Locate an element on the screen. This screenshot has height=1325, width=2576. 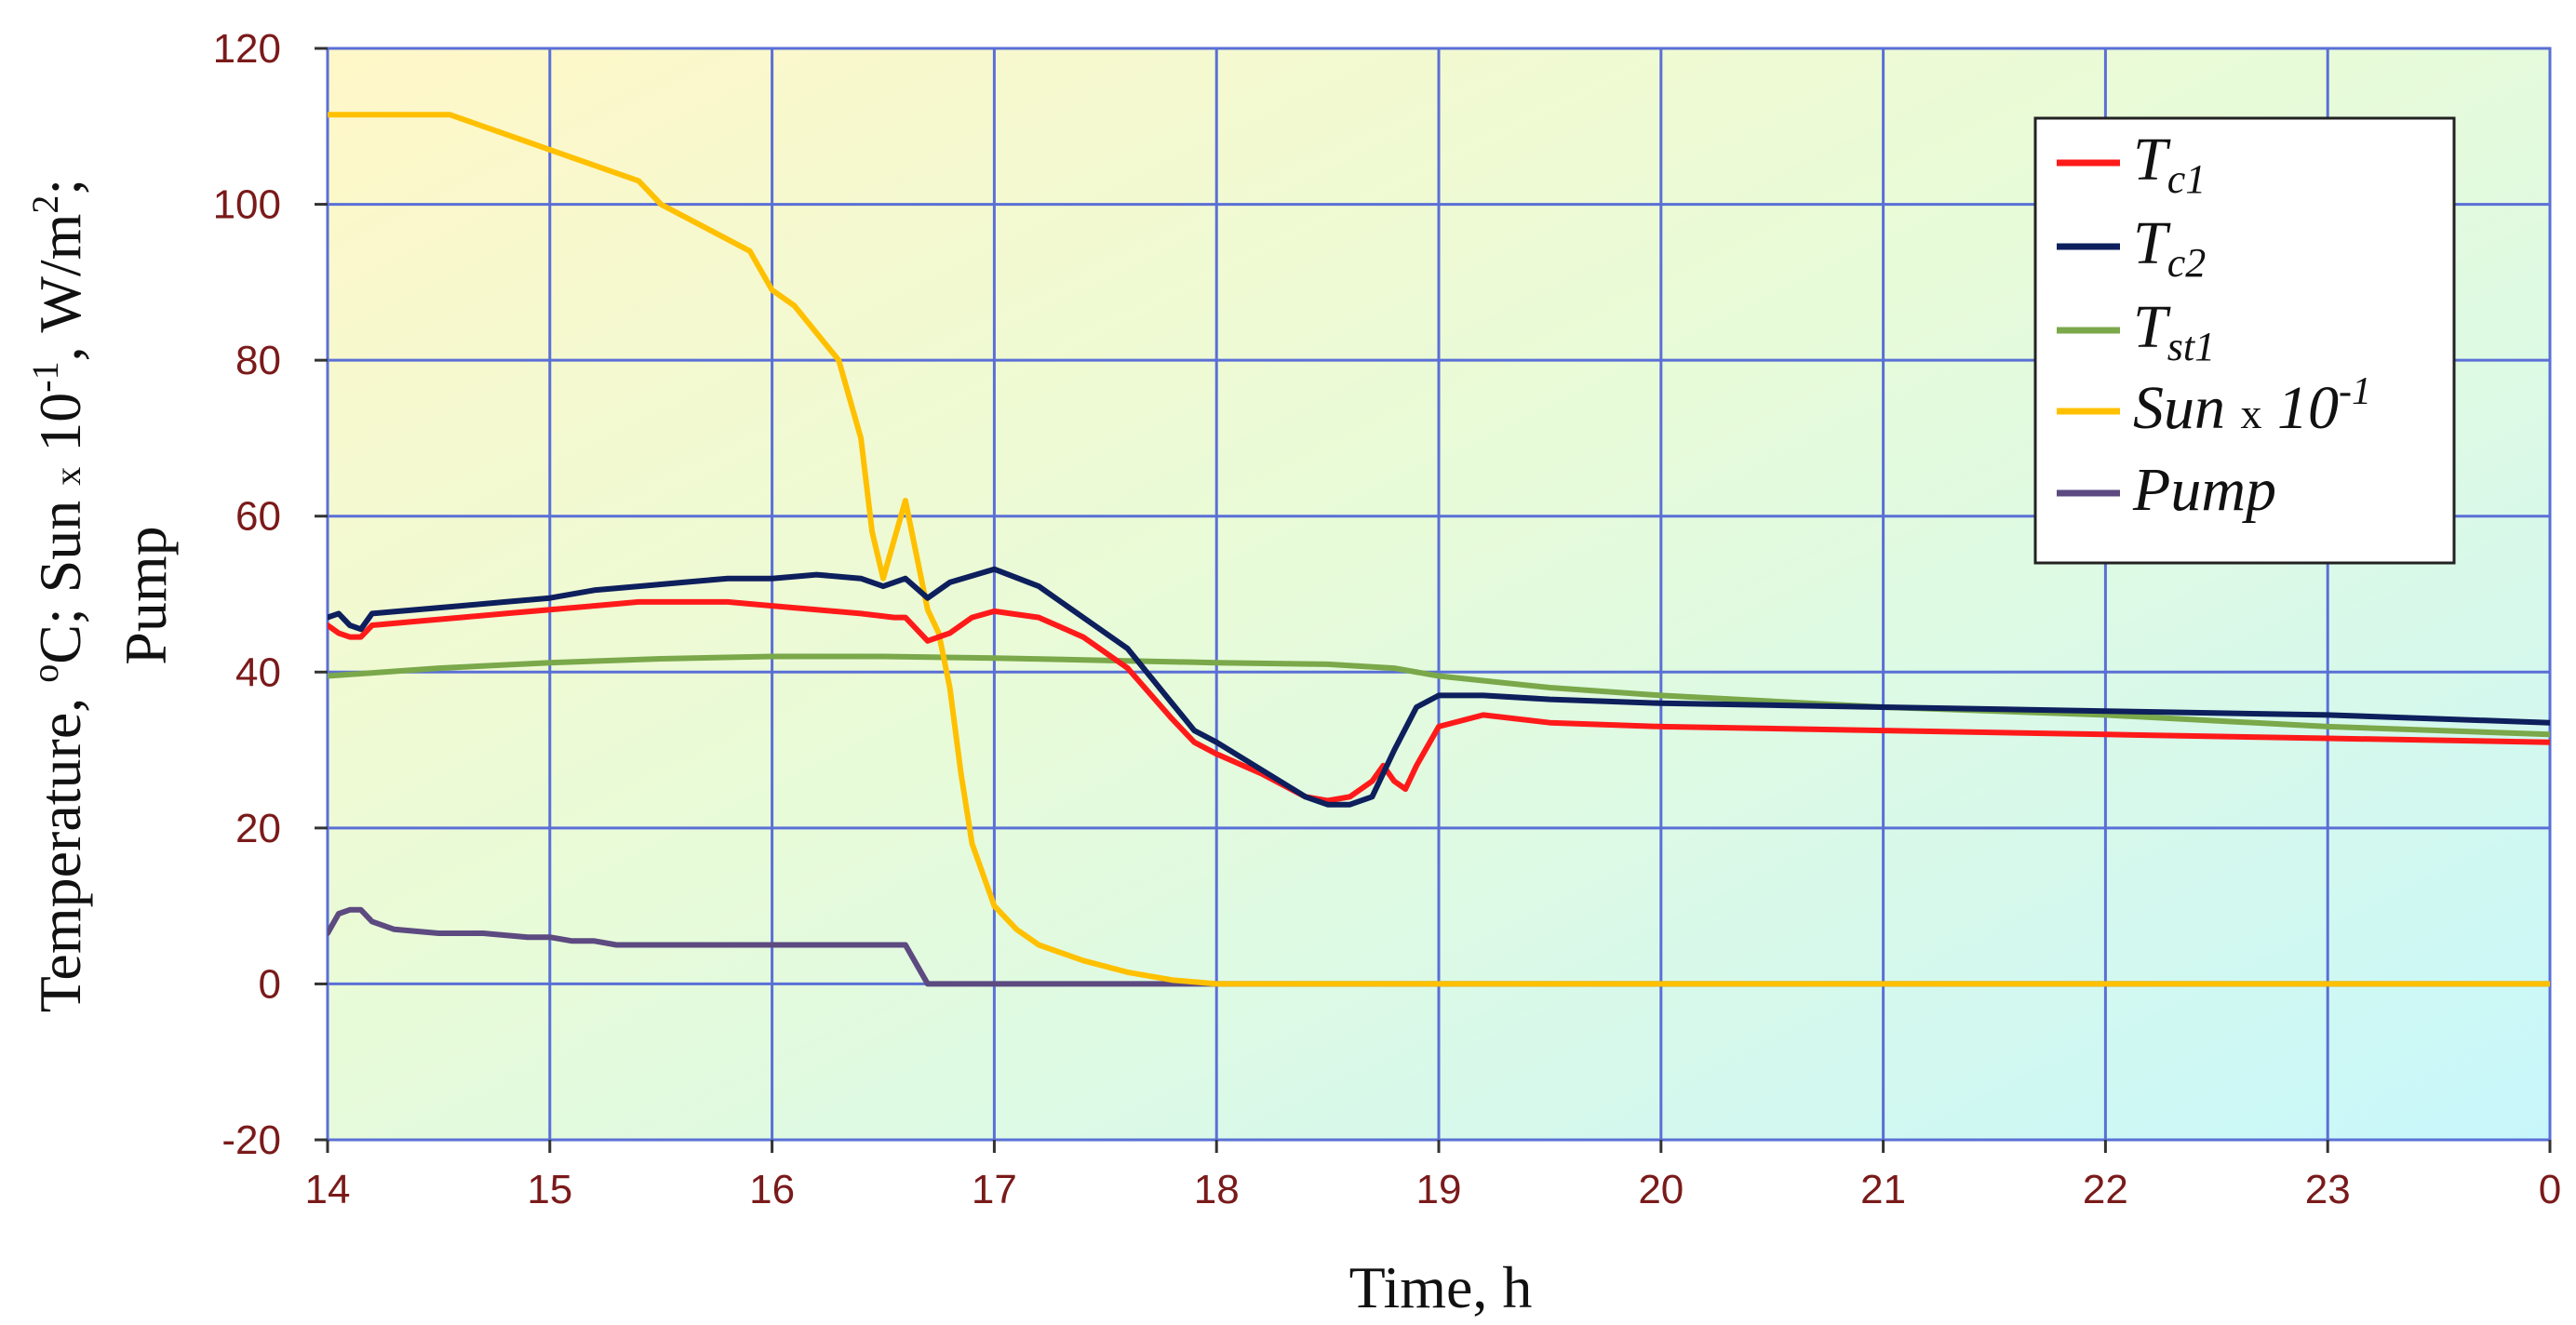
y-tick-label: 60 is located at coordinates (258, 517).